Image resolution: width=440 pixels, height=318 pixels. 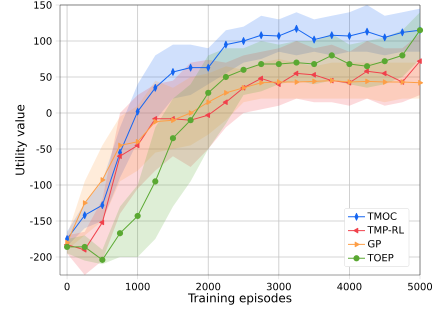 What do you see at coordinates (44, 149) in the screenshot?
I see `y-tick-label: -50` at bounding box center [44, 149].